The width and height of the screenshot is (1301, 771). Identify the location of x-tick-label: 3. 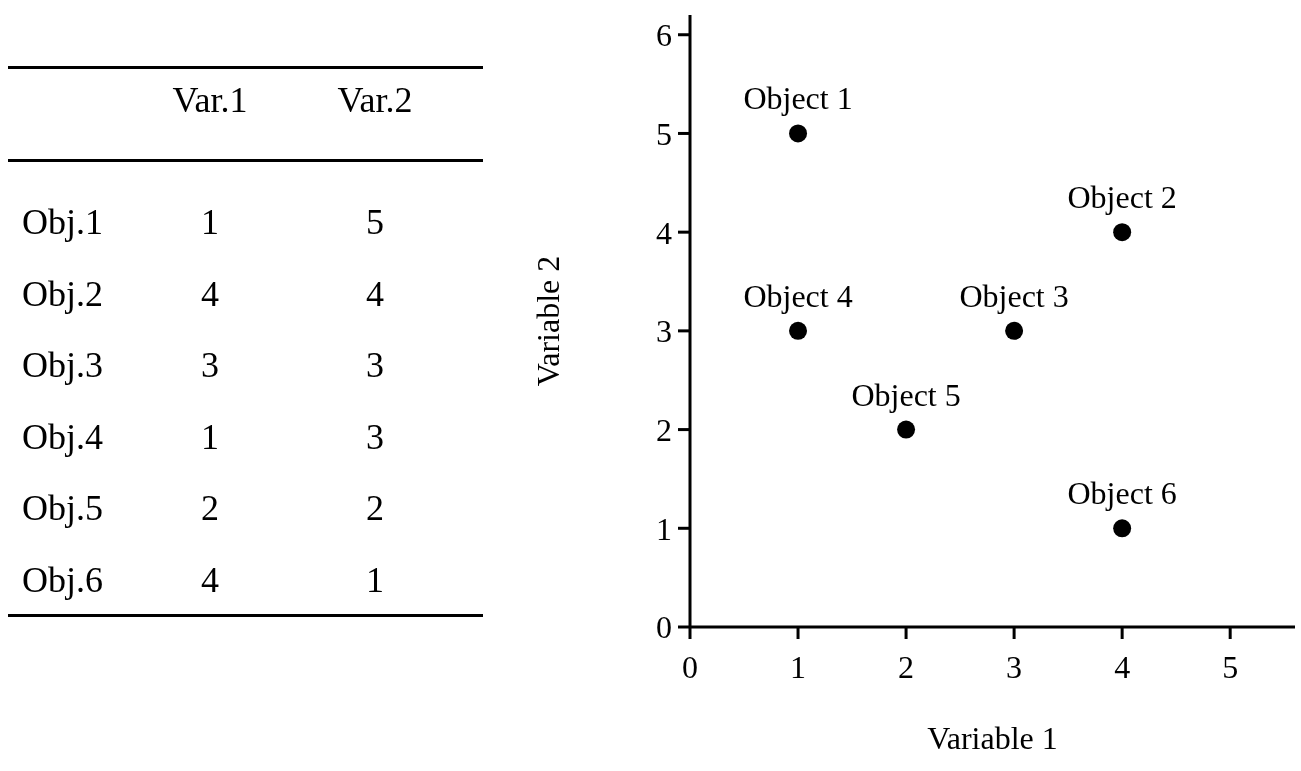
(1014, 666).